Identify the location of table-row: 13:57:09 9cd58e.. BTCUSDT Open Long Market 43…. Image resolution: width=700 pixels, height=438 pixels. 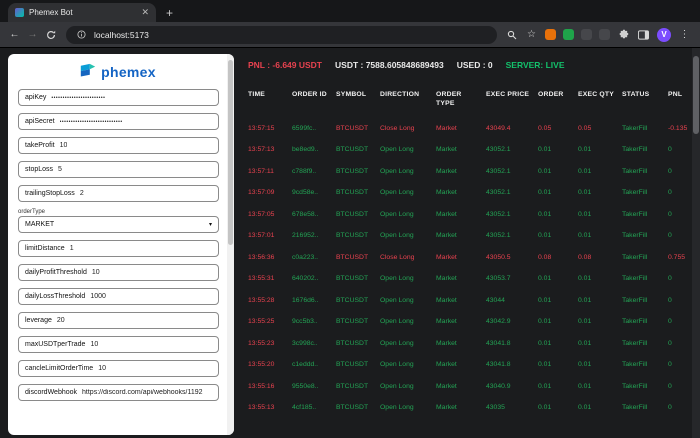
(469, 193).